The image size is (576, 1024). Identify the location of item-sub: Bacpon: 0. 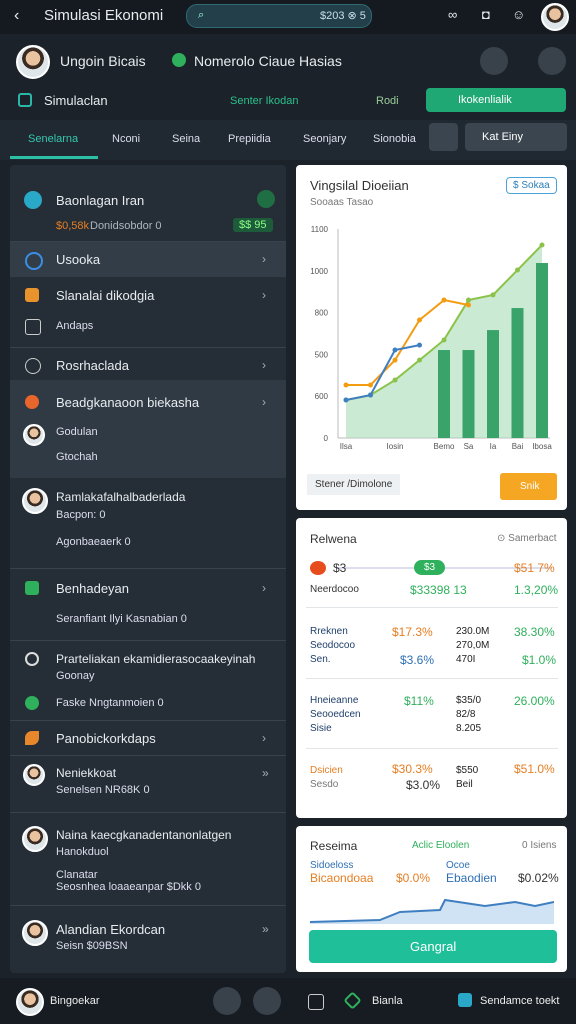
(81, 515).